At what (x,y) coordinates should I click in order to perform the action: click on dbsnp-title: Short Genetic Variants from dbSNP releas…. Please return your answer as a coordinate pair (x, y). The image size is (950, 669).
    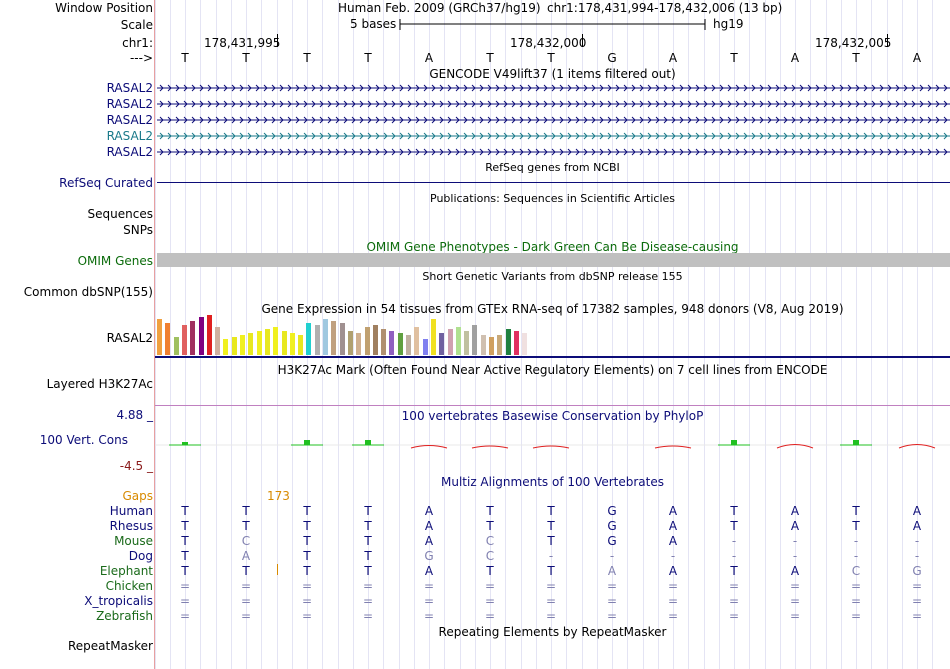
    Looking at the image, I should click on (552, 276).